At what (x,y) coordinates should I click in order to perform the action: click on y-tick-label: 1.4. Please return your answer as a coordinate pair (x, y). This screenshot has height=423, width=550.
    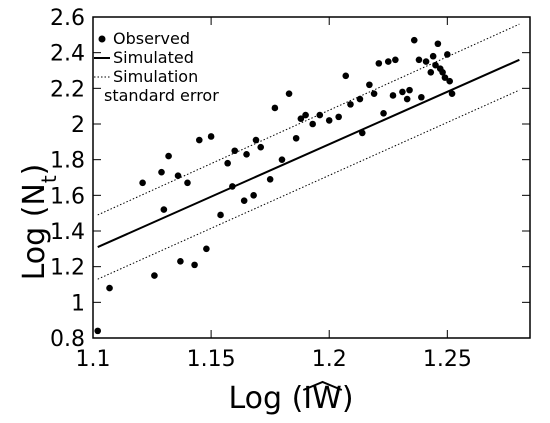
    Looking at the image, I should click on (67, 232).